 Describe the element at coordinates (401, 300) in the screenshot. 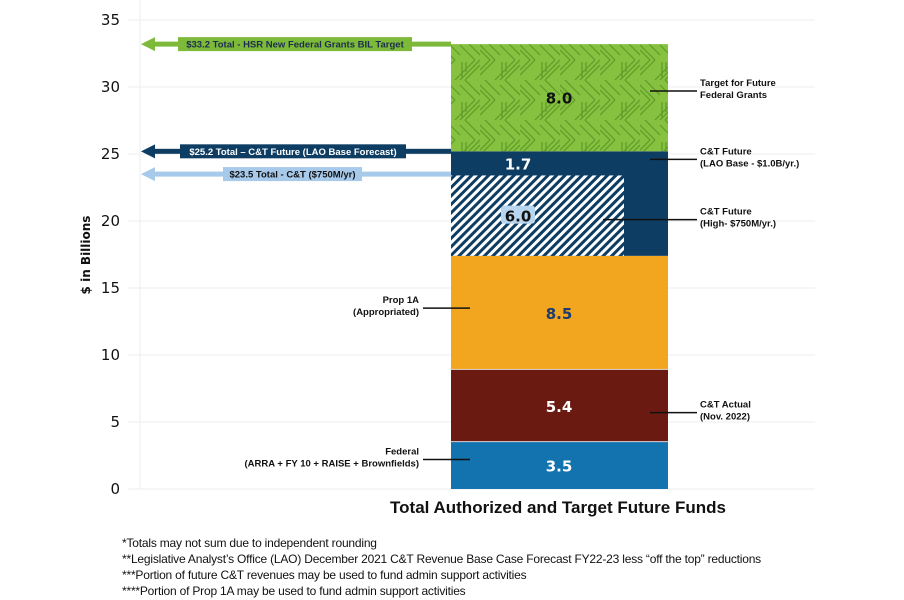

I see `segment-name-label: Prop 1A` at that location.